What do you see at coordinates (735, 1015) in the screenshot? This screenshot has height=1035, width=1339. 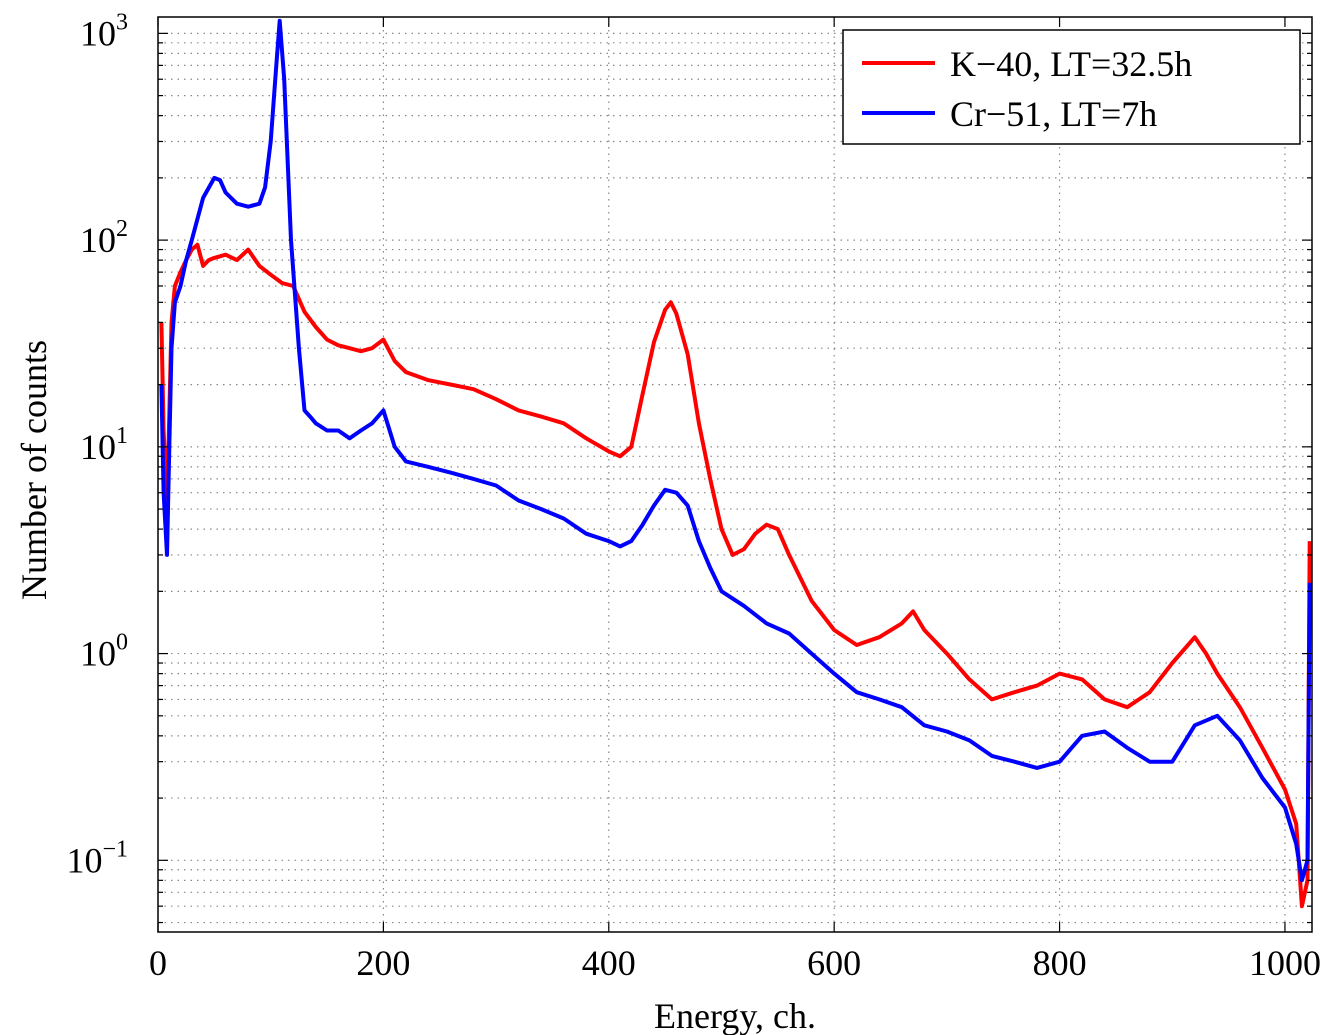 I see `x-axis-label: Energy, ch.` at bounding box center [735, 1015].